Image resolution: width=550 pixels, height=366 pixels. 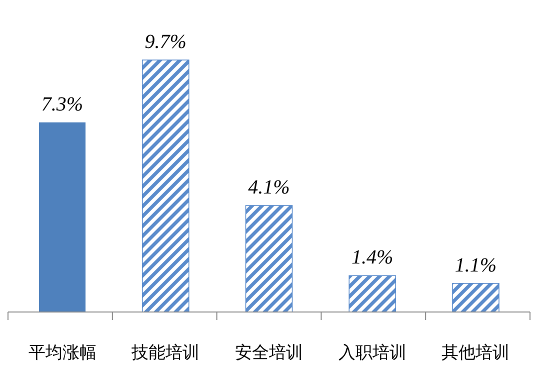 What do you see at coordinates (269, 187) in the screenshot?
I see `data-label: 4.1%` at bounding box center [269, 187].